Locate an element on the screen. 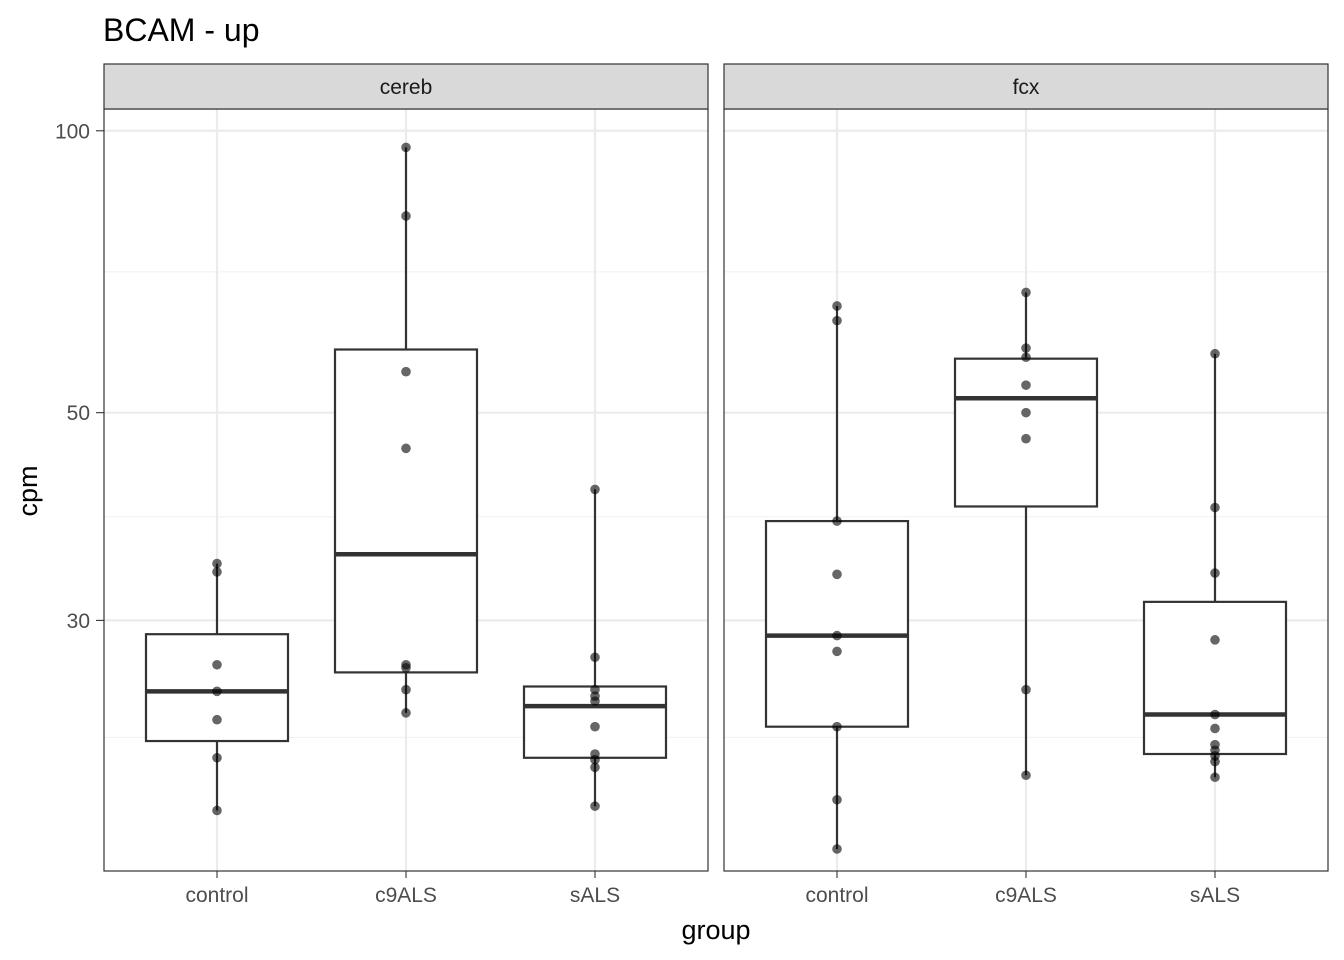 The image size is (1344, 960). y-tick-label: 100 is located at coordinates (72, 131).